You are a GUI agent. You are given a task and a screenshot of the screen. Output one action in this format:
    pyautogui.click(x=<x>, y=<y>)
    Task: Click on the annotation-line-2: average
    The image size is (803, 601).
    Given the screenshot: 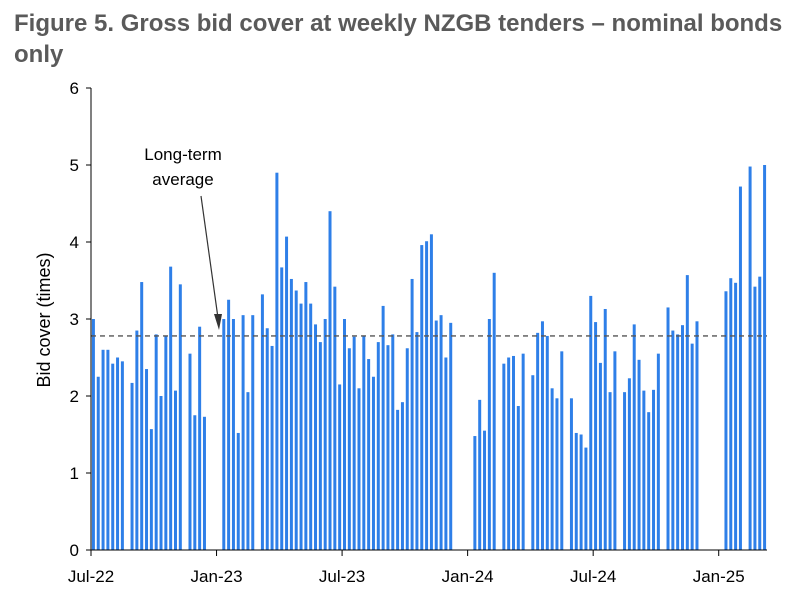 What is the action you would take?
    pyautogui.click(x=182, y=179)
    